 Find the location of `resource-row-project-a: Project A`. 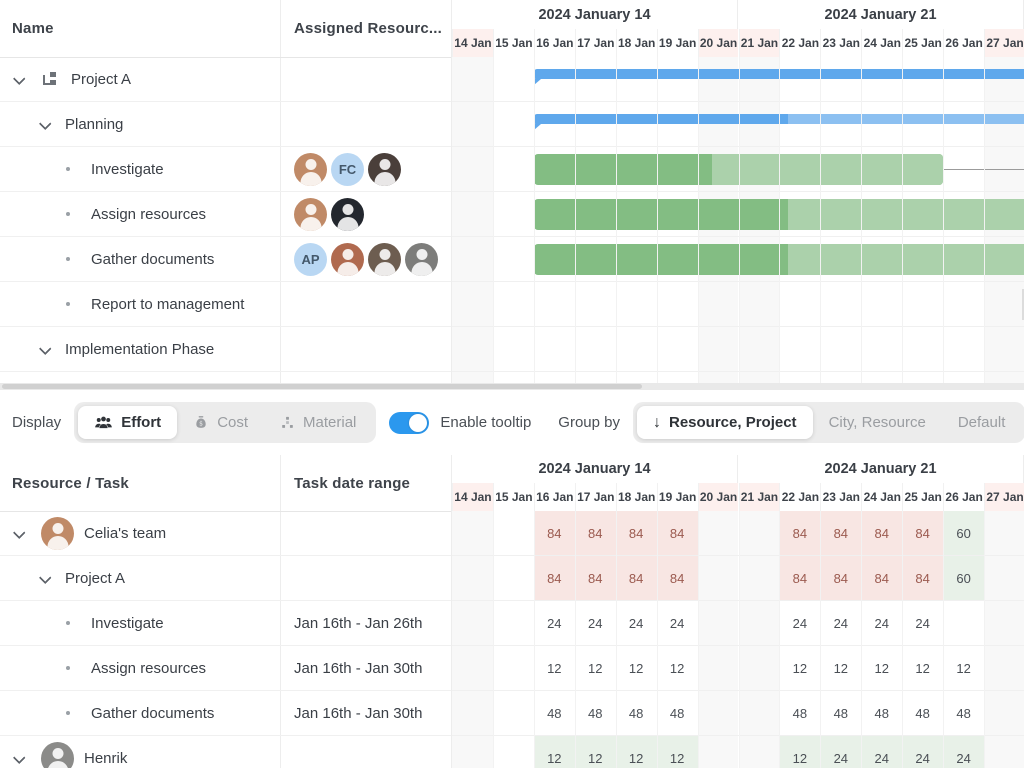

resource-row-project-a: Project A is located at coordinates (225, 578).